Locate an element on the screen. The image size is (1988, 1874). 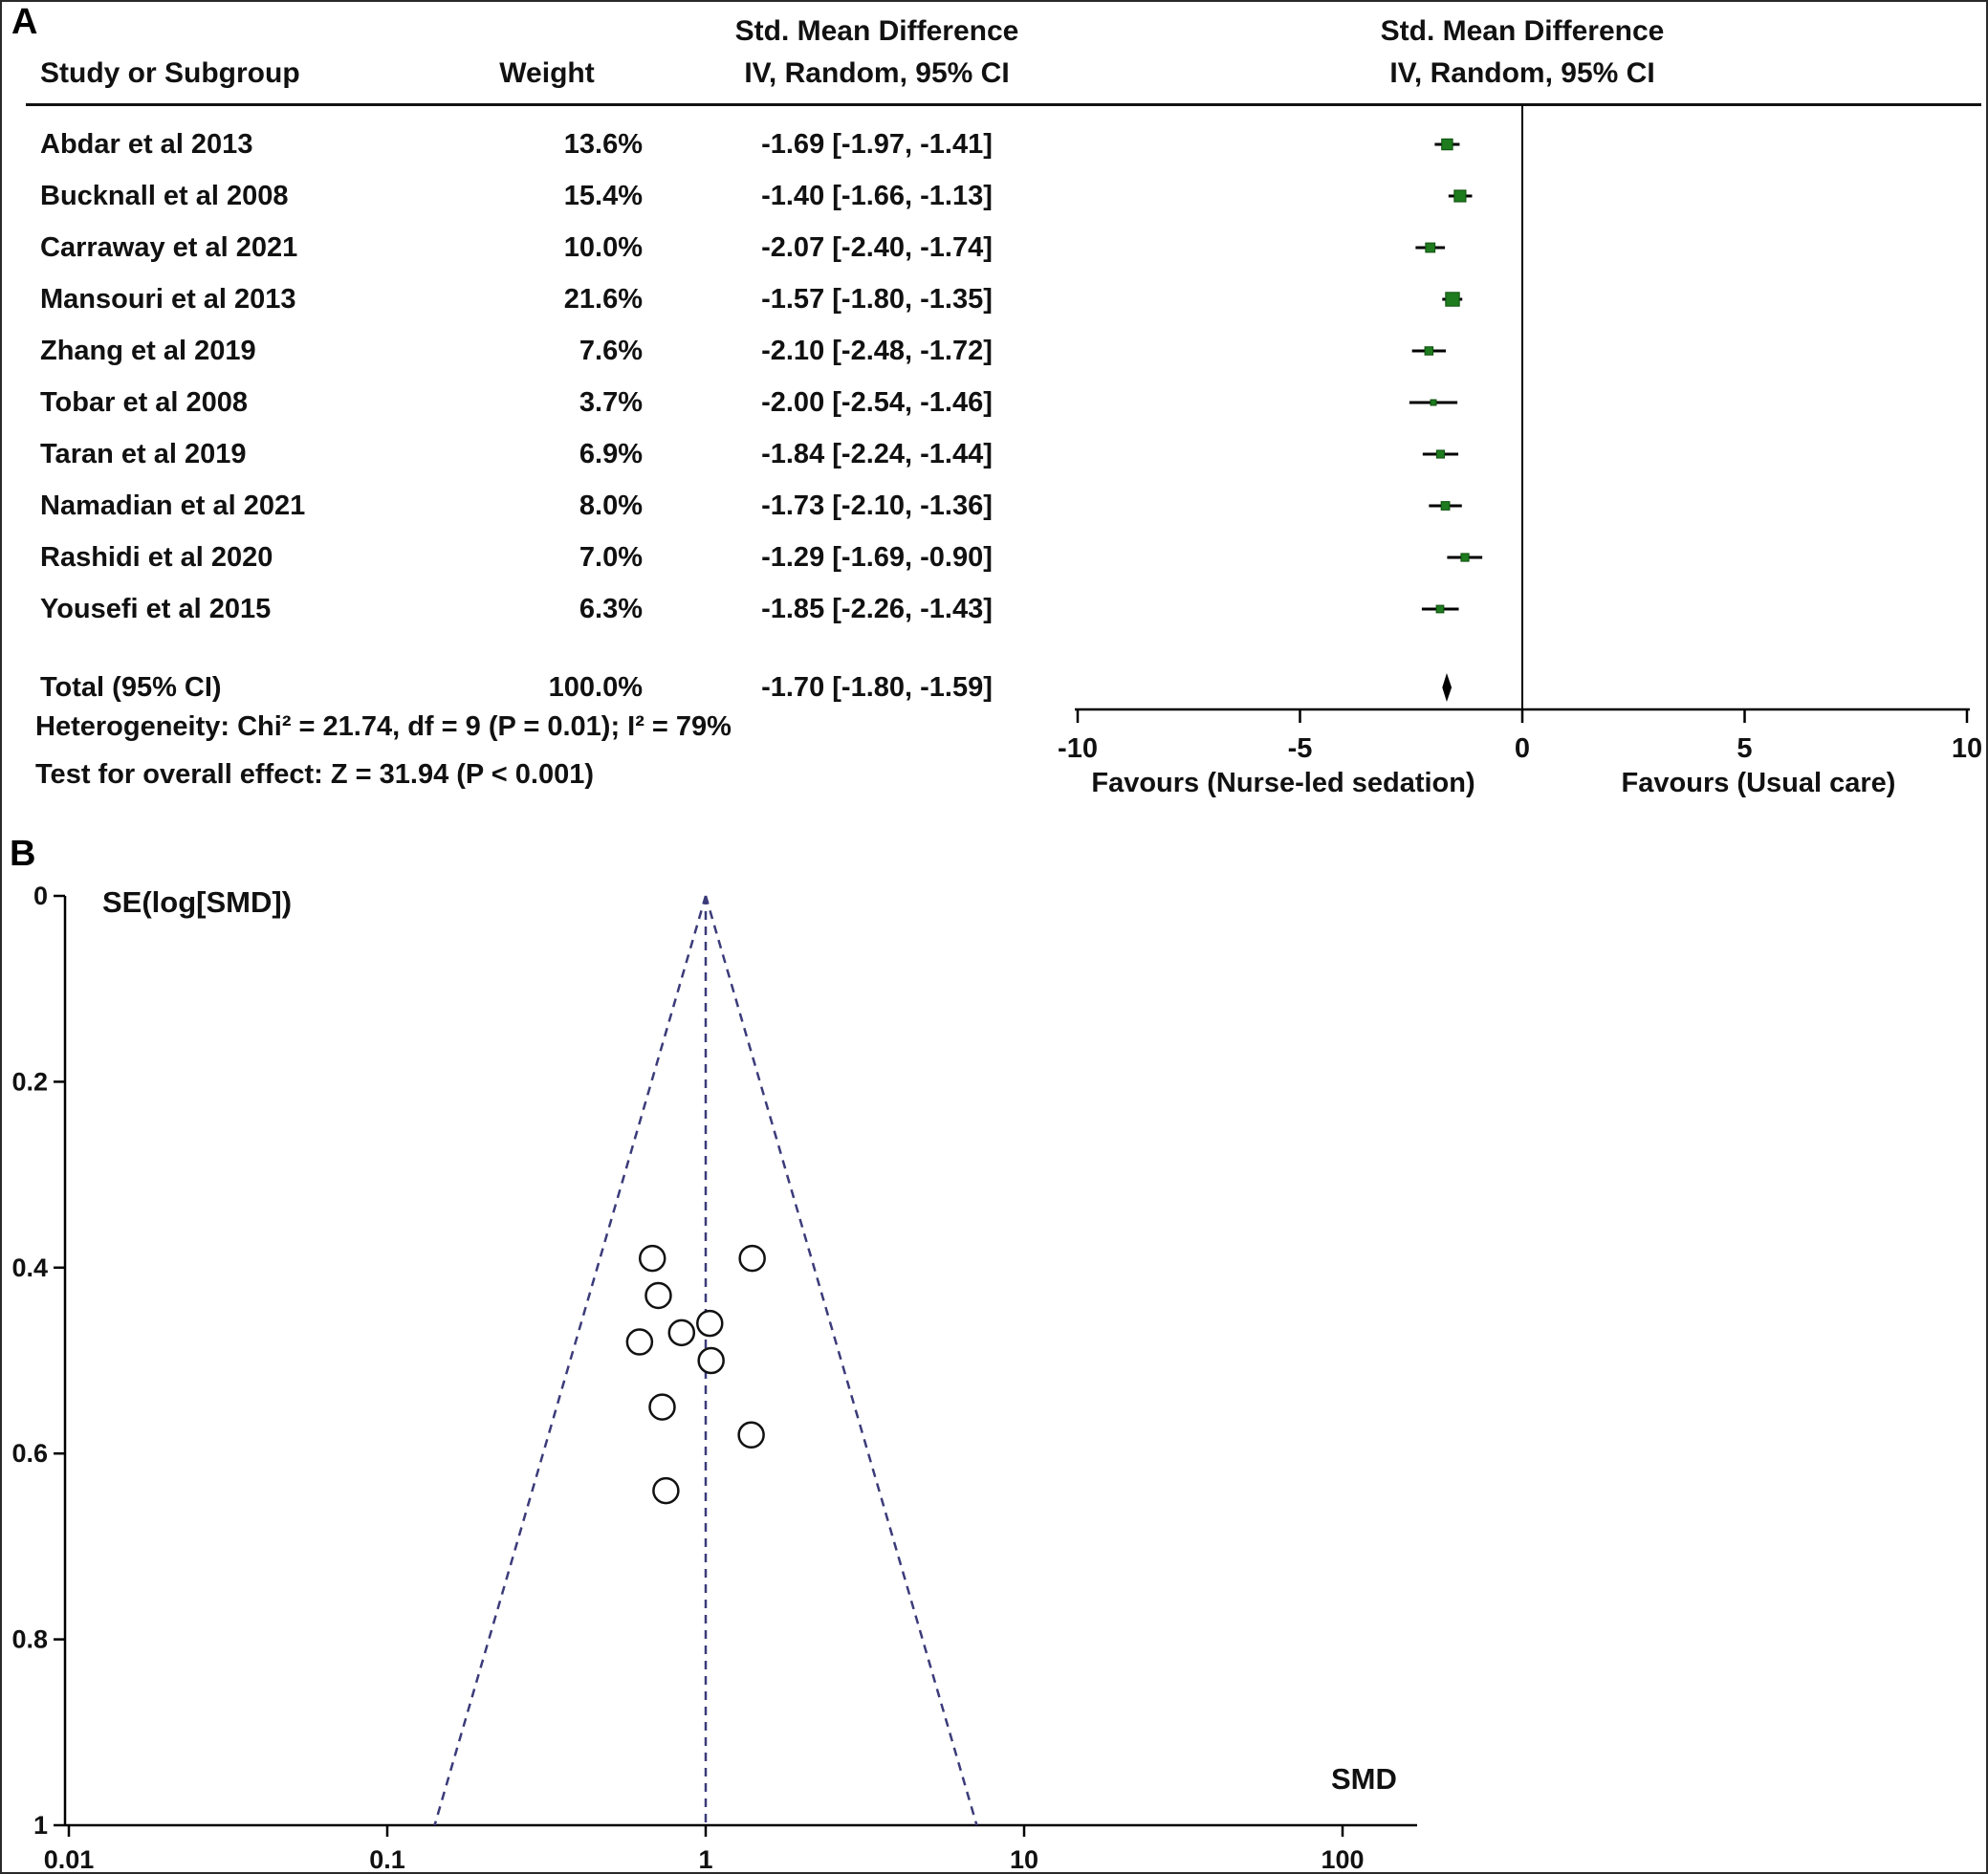
study-ci-text: -2.07 [-2.40, -1.74] is located at coordinates (877, 248).